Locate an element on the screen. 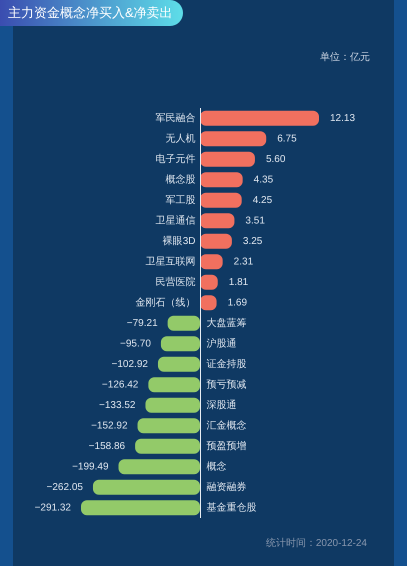 The width and height of the screenshot is (407, 566). data-label: −291.32 is located at coordinates (53, 508).